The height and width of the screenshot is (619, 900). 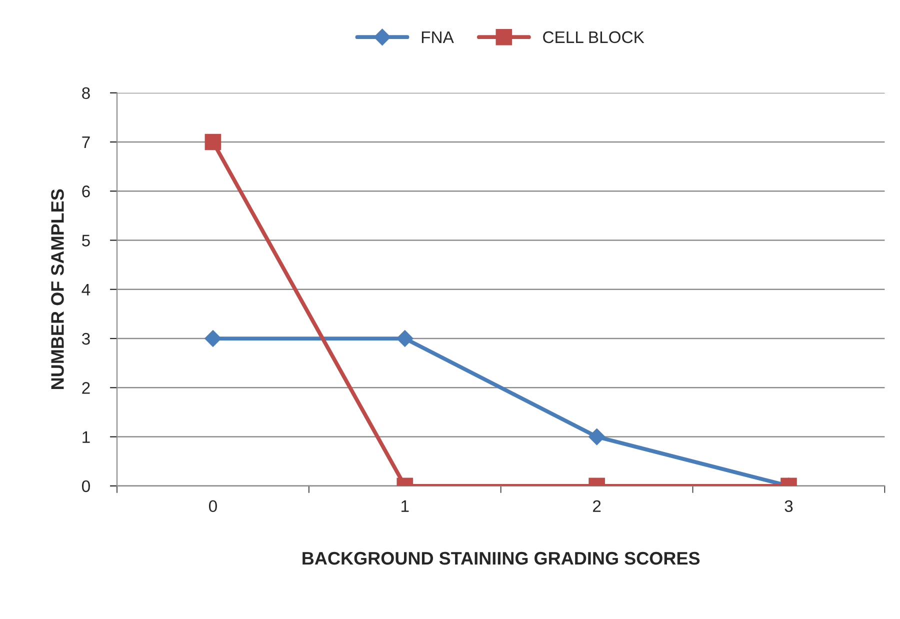 I want to click on x-tick-label: 1, so click(x=405, y=506).